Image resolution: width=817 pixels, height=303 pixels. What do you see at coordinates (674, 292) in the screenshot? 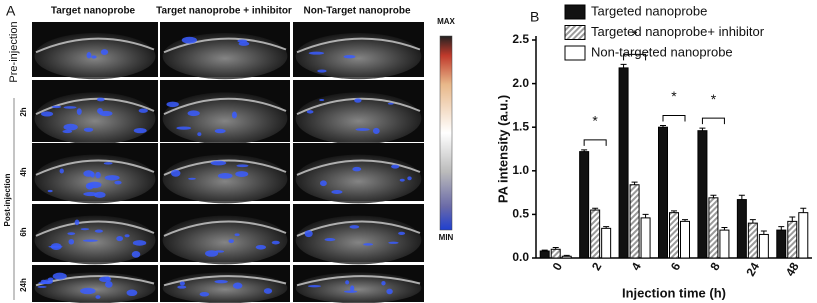
I see `x-axis-title: Injection time (h)` at bounding box center [674, 292].